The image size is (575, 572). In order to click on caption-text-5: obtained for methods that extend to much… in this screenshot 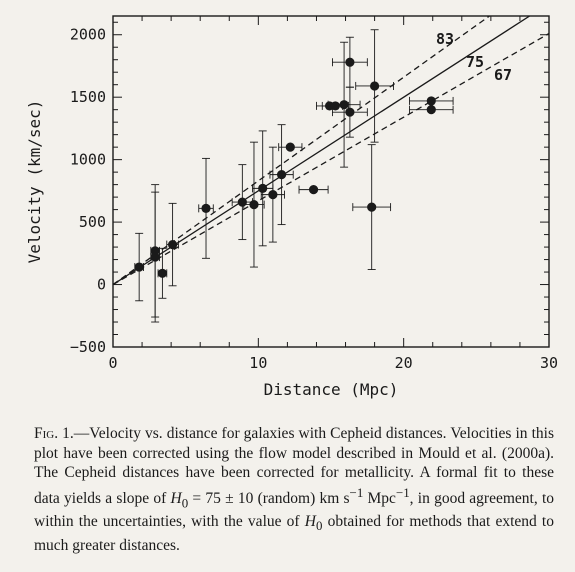, I will do `click(294, 533)`.